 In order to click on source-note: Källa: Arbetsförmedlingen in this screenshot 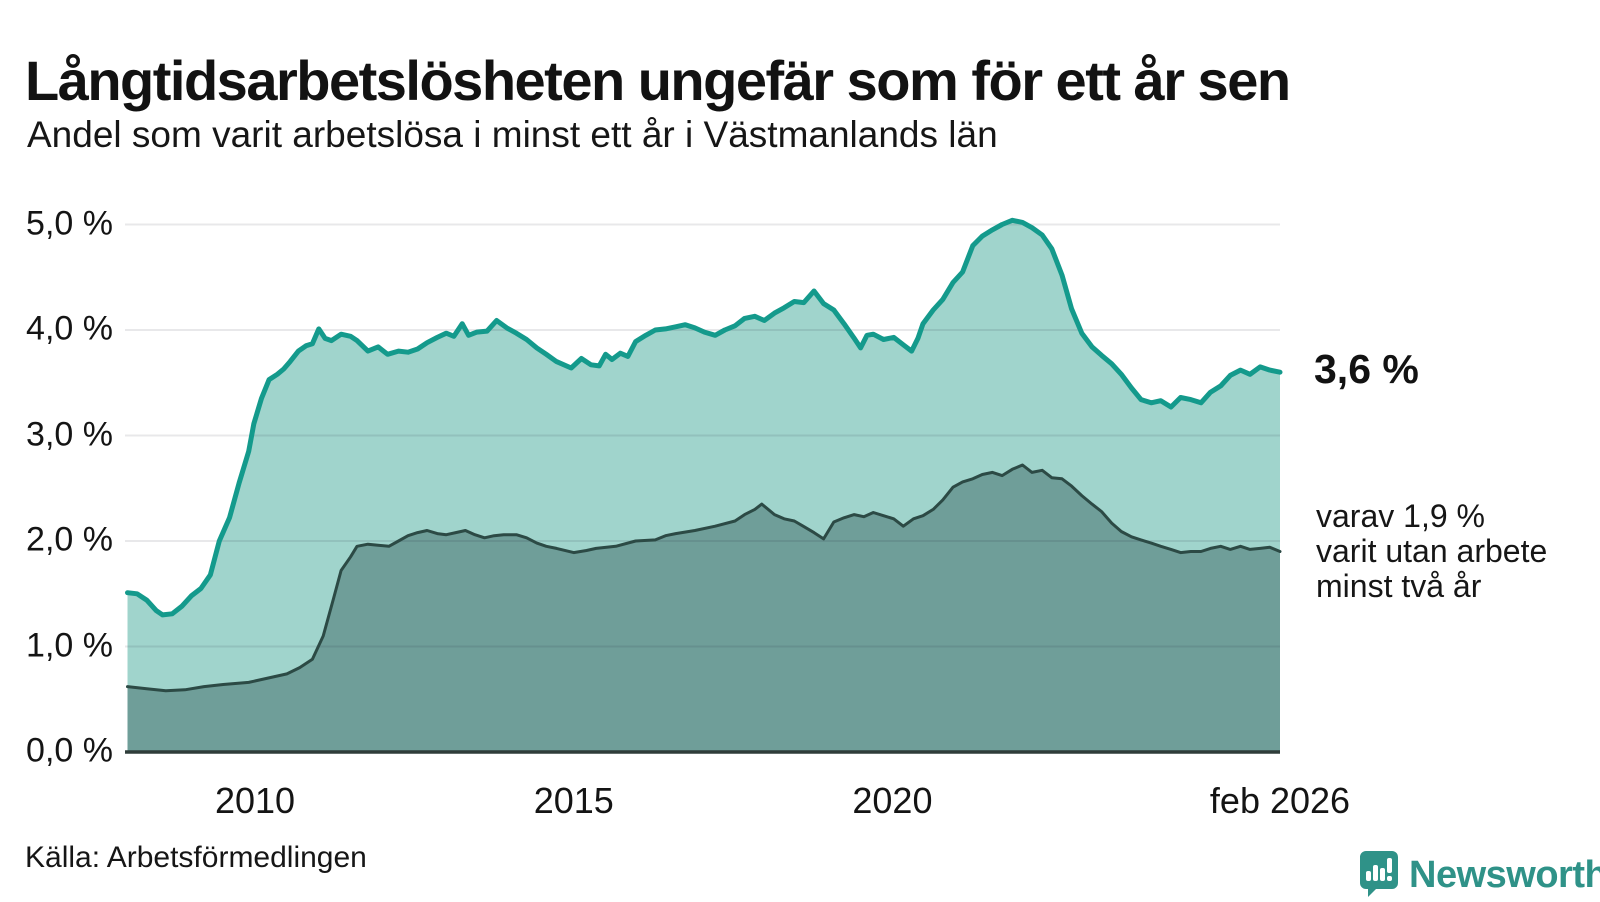, I will do `click(196, 857)`.